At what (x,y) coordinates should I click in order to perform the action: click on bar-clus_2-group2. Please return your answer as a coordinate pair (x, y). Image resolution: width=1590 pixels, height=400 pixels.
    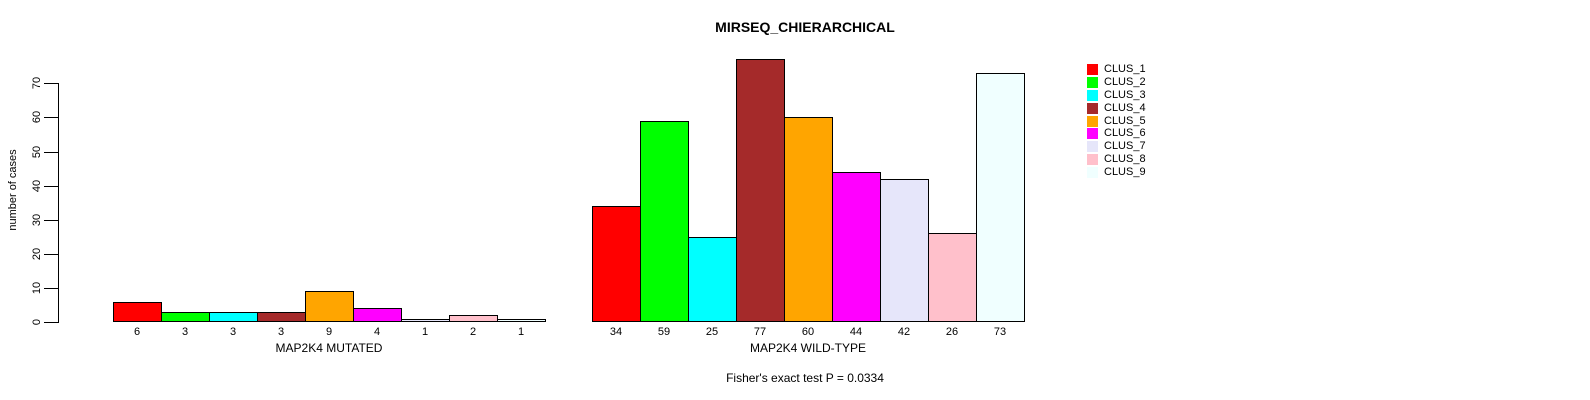
    Looking at the image, I should click on (664, 221).